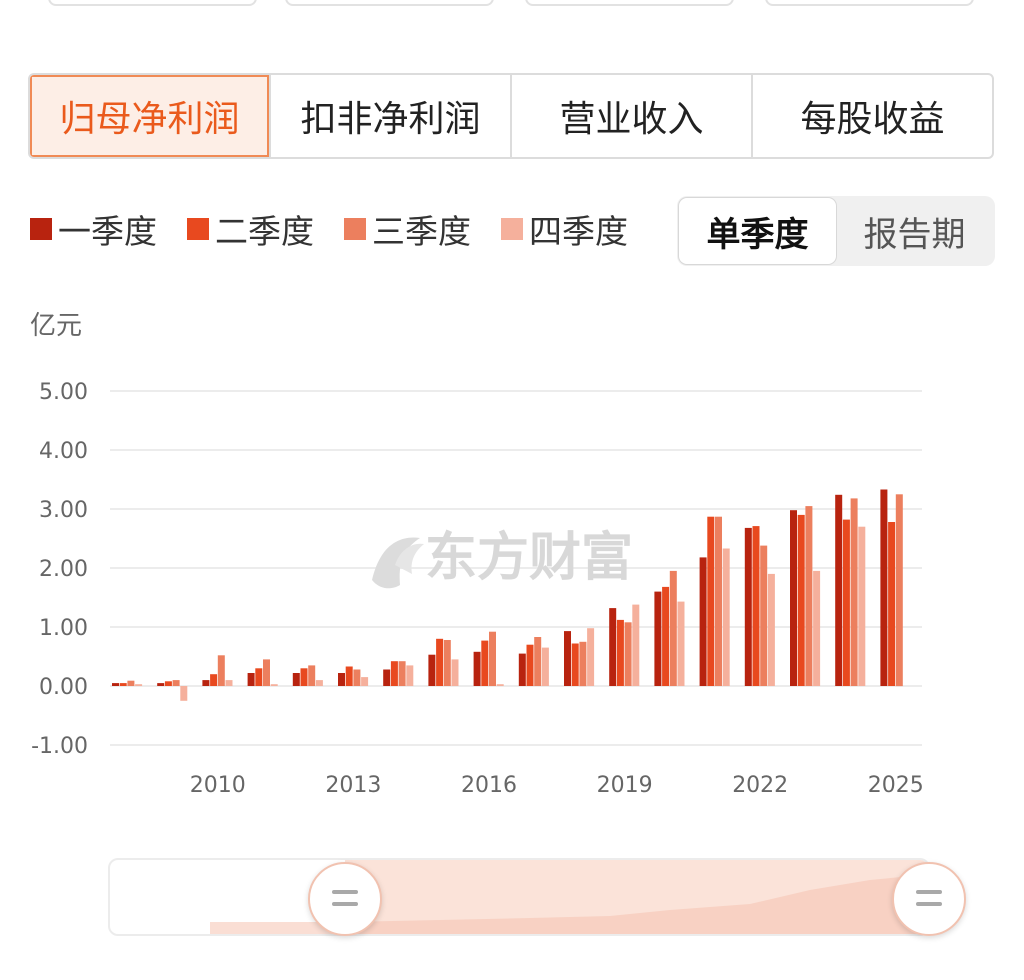 This screenshot has width=1024, height=980. Describe the element at coordinates (630, 116) in the screenshot. I see `tab-revenue: 营业收入` at that location.